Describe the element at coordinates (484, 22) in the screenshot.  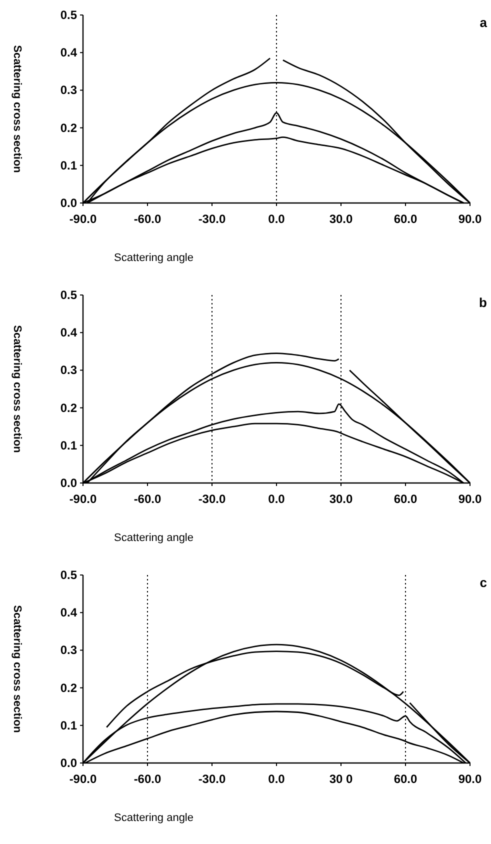
I see `chart-title: a` at that location.